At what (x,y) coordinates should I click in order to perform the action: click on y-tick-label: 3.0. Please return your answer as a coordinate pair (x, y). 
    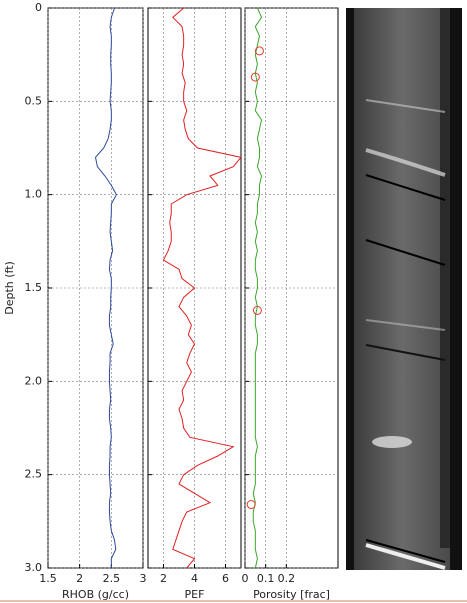
    Looking at the image, I should click on (34, 567).